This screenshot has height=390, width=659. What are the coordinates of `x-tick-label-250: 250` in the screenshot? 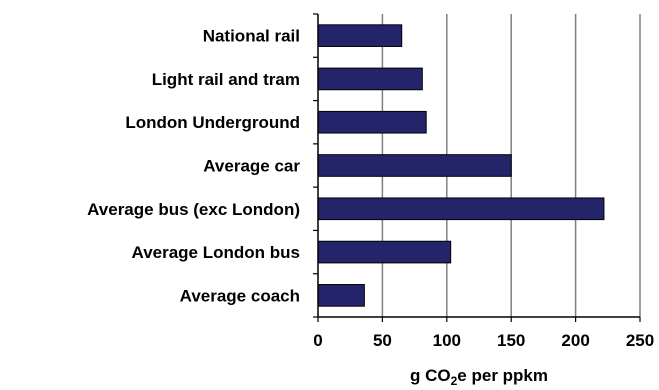 It's located at (640, 340).